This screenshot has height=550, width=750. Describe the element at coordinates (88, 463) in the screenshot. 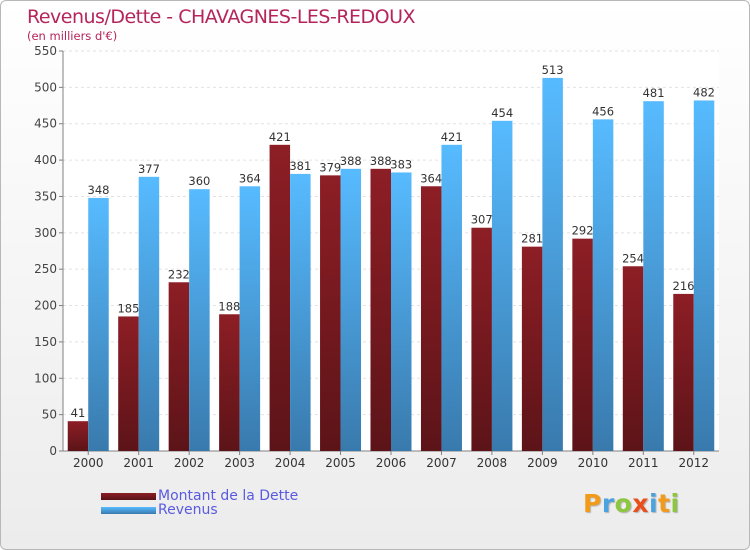

I see `x-tick-label: 2000` at that location.